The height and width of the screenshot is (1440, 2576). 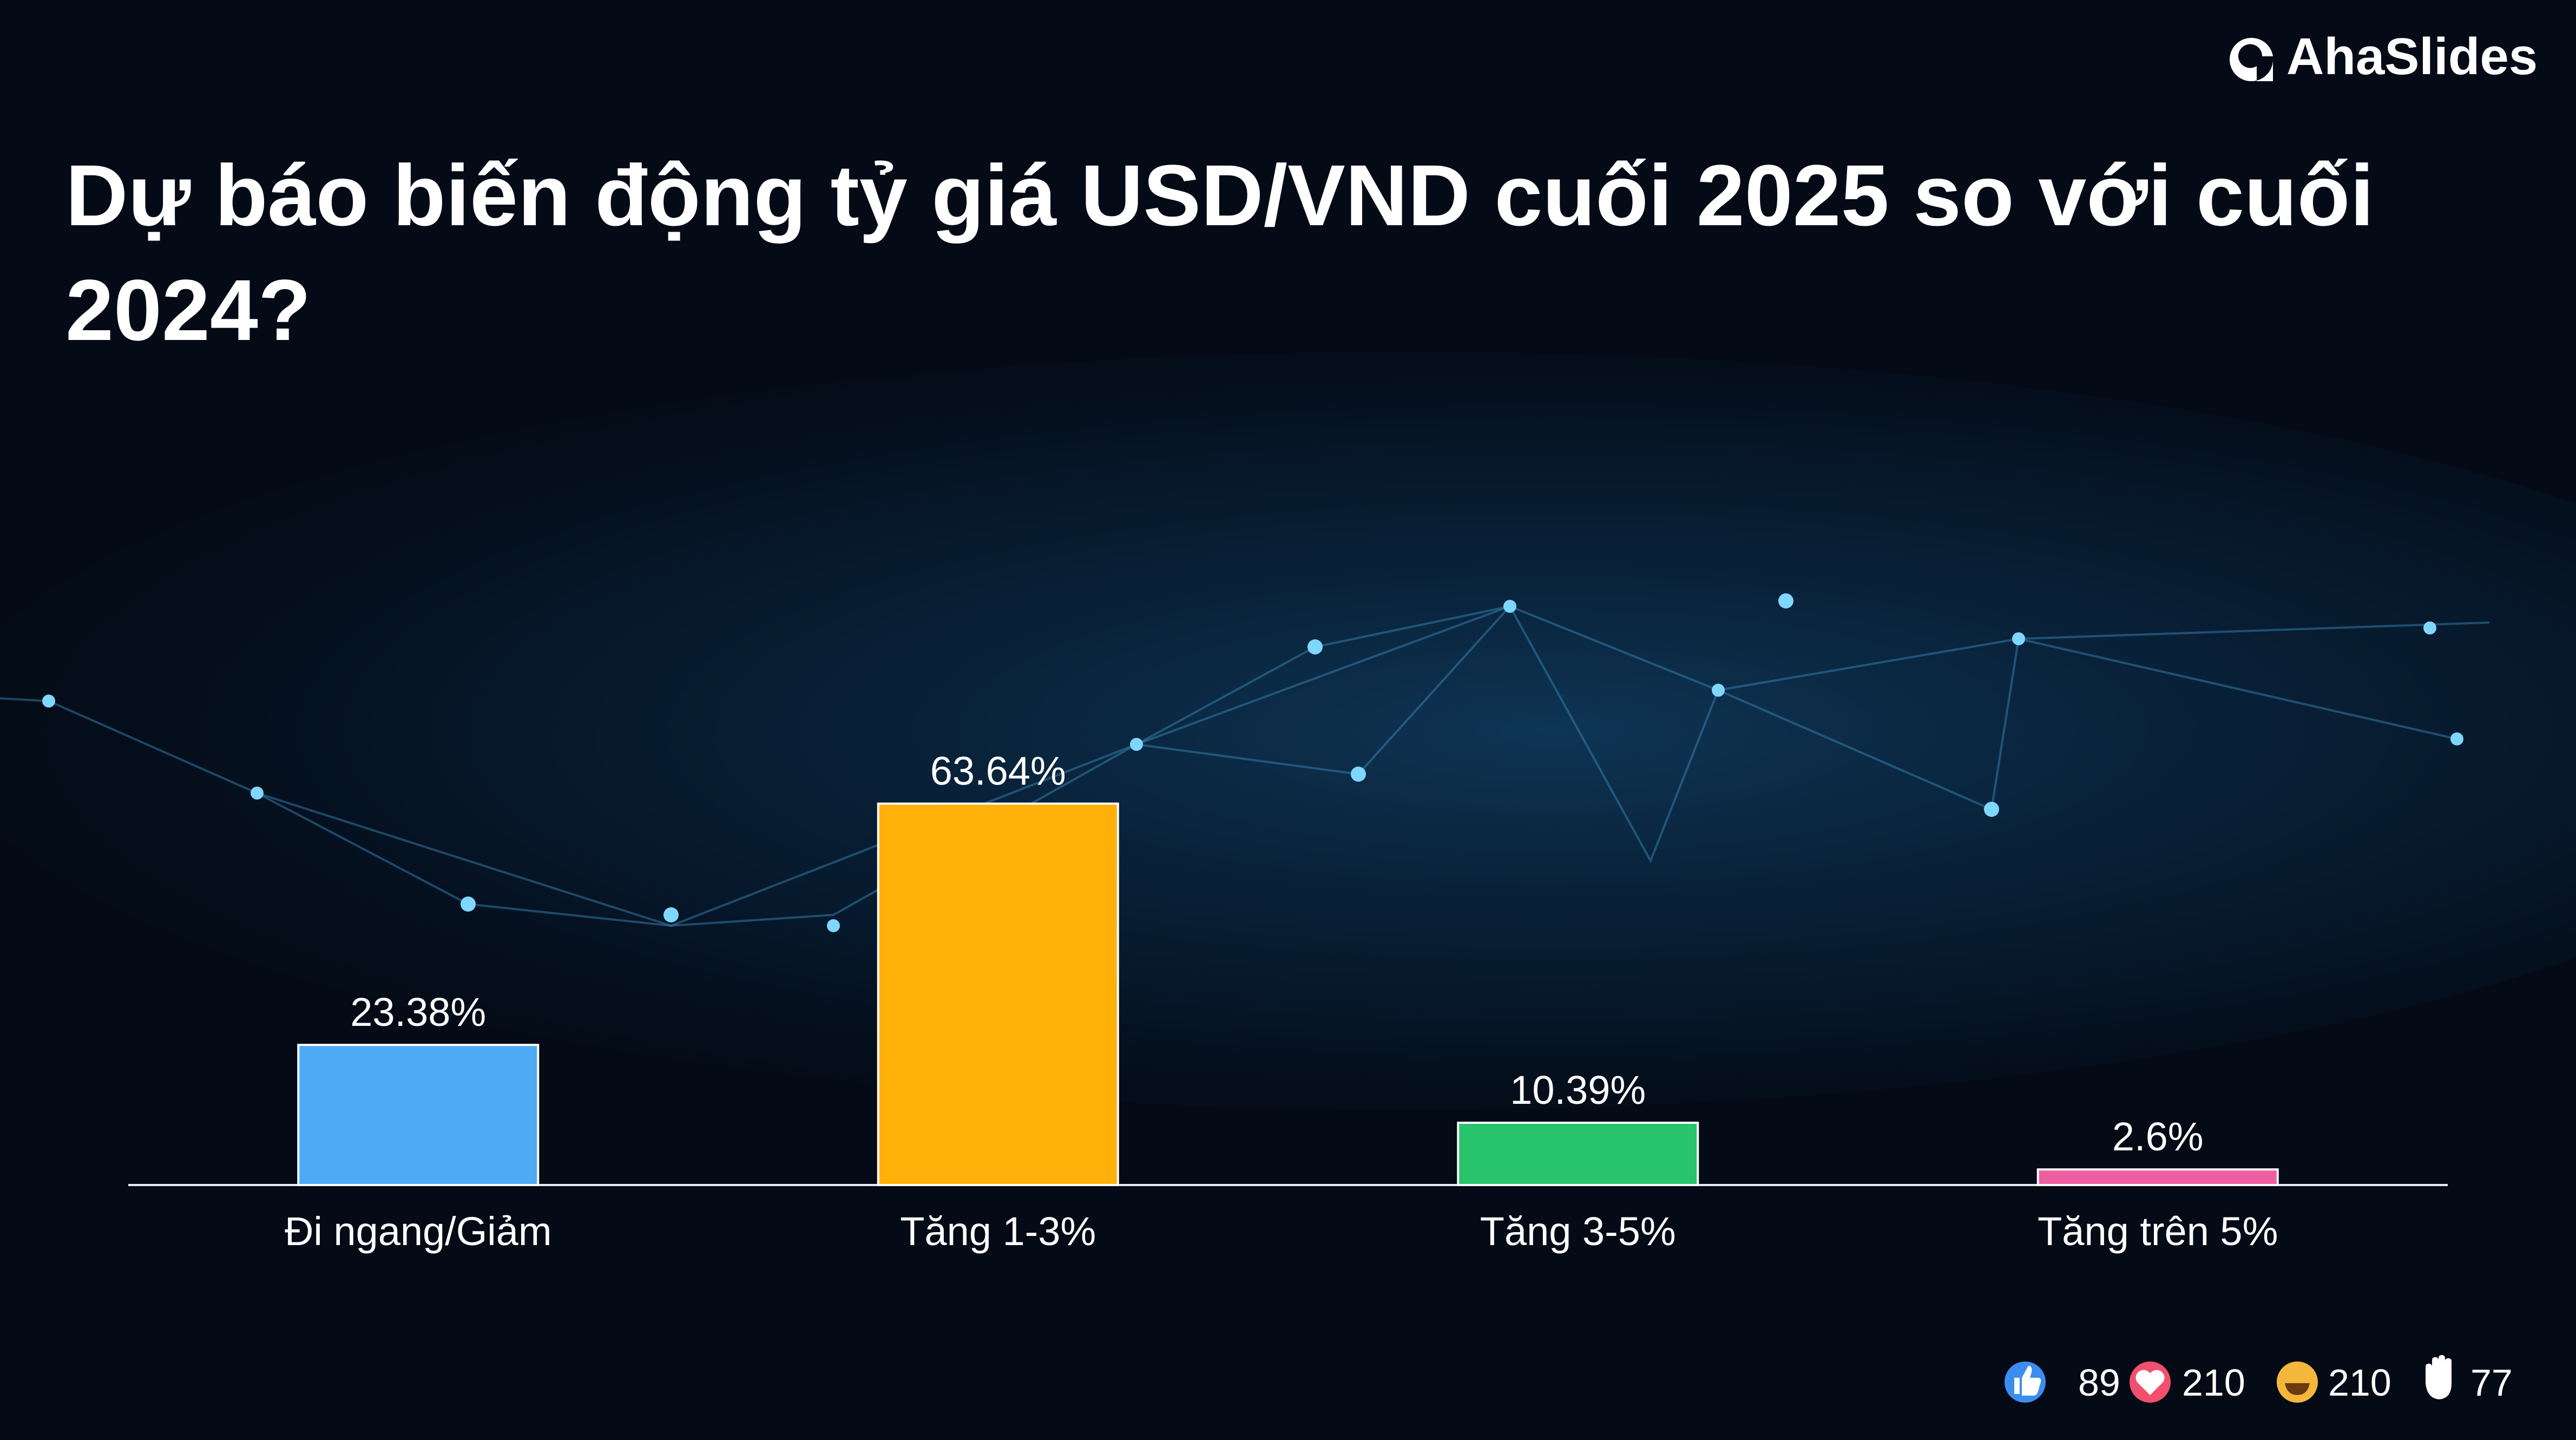 What do you see at coordinates (2158, 1136) in the screenshot?
I see `value-label: 2.6%` at bounding box center [2158, 1136].